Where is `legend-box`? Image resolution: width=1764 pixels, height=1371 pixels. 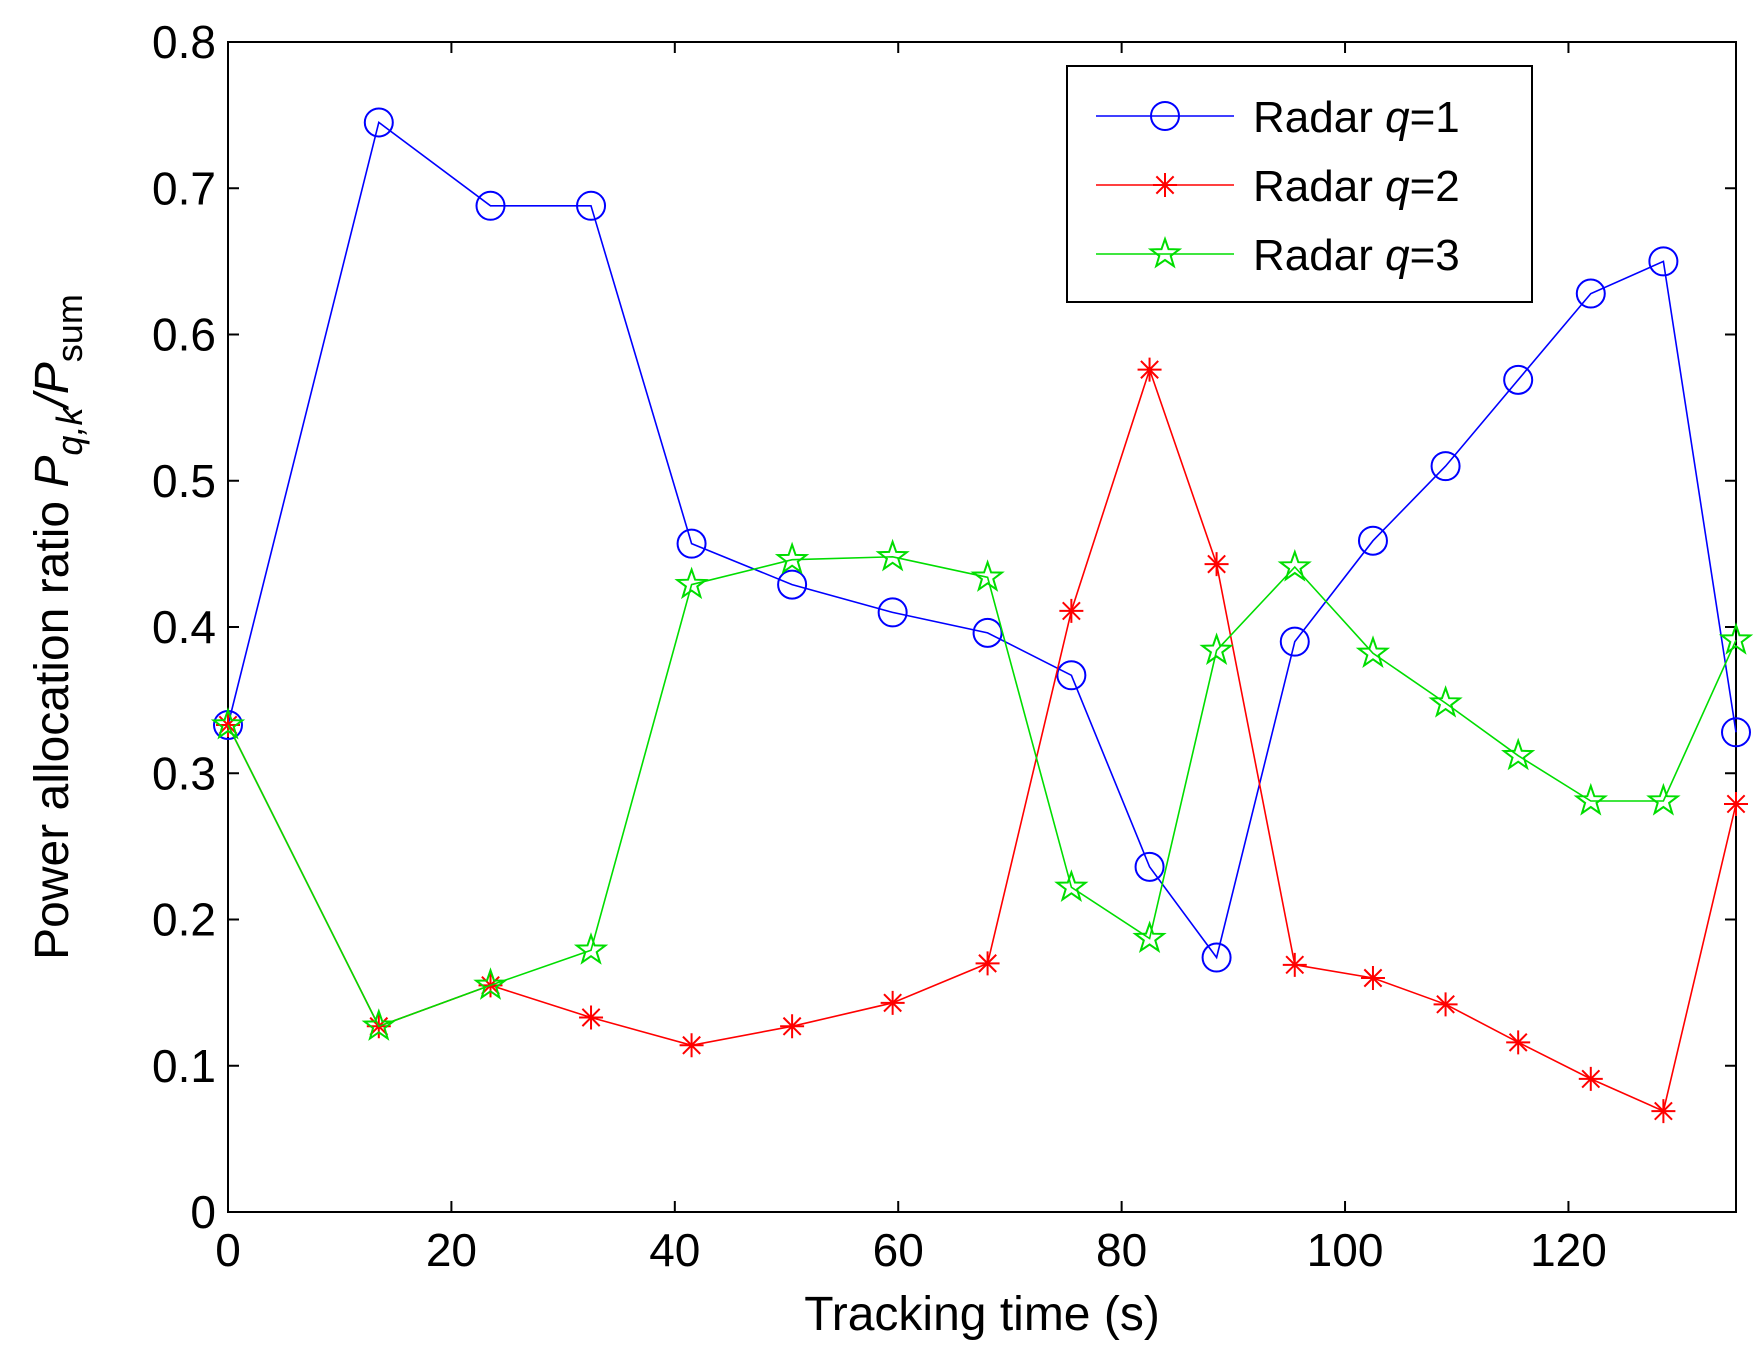
legend-box is located at coordinates (1299, 184).